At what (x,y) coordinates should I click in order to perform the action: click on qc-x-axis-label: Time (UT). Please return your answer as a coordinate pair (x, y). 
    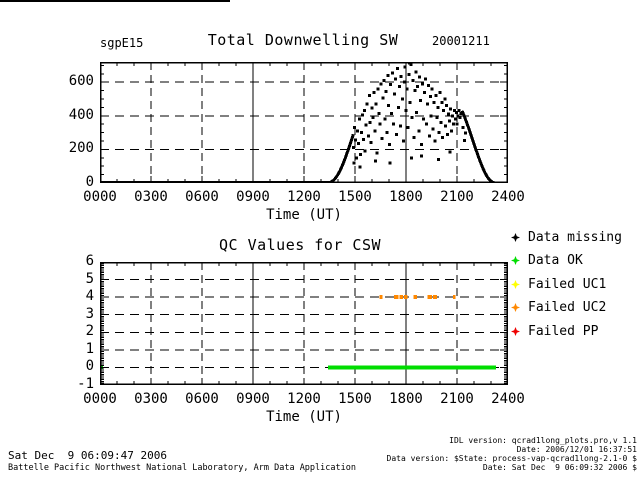
    Looking at the image, I should click on (304, 417).